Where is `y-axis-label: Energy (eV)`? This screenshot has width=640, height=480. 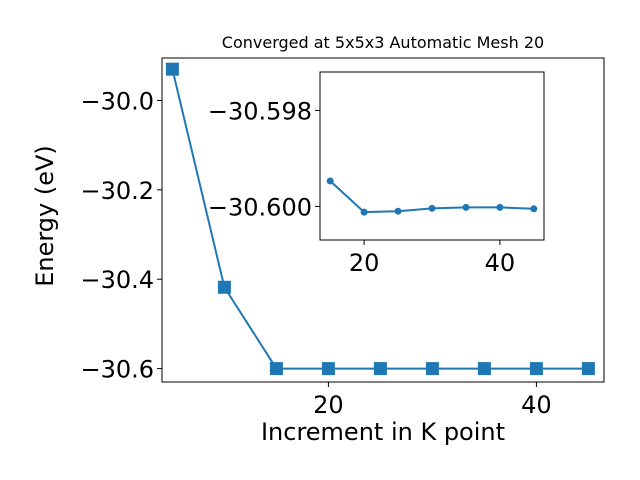
y-axis-label: Energy (eV) is located at coordinates (45, 216).